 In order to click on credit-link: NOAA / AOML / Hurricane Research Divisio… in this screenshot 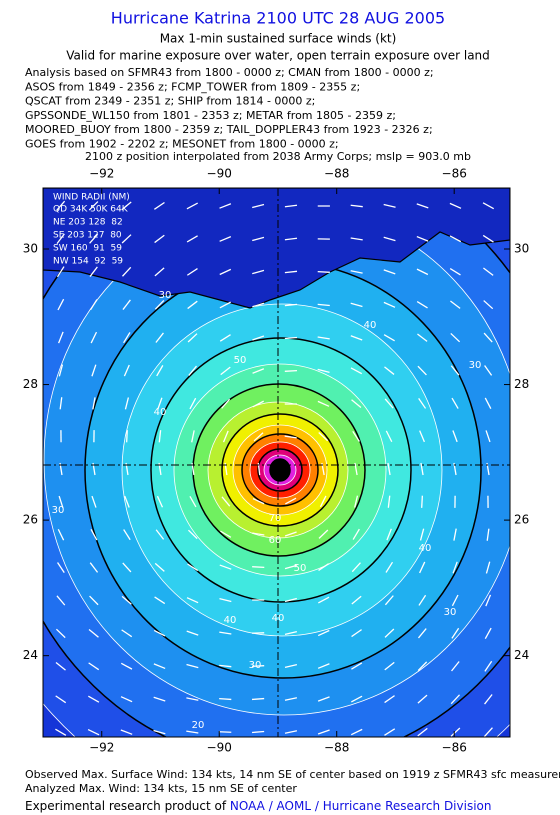, I will do `click(361, 806)`.